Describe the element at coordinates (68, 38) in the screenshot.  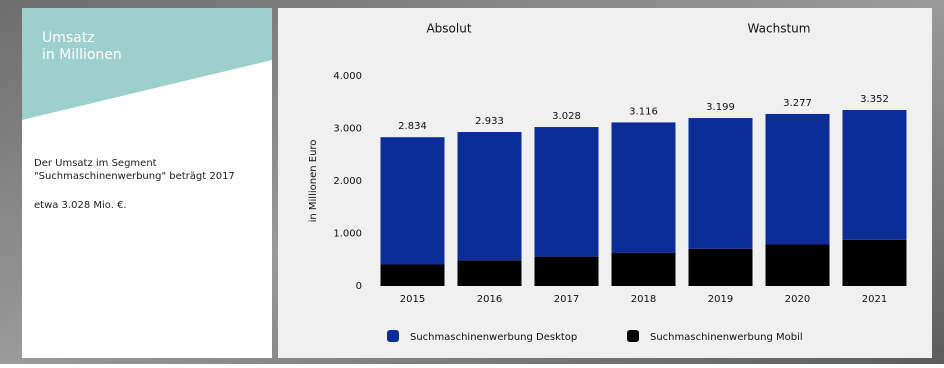
I see `panel-title: Umsatz` at that location.